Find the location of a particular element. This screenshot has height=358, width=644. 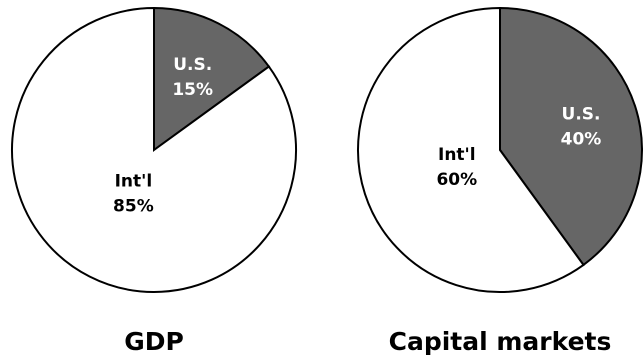

gdp-us-name-label: U.S. is located at coordinates (192, 65).